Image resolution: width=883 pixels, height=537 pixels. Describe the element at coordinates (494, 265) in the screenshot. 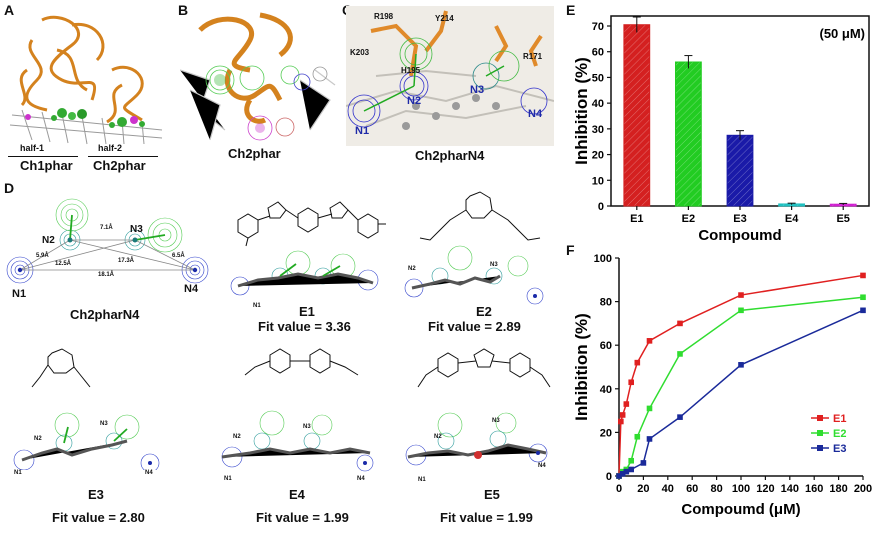

I see `e2-point-n3: N3` at that location.